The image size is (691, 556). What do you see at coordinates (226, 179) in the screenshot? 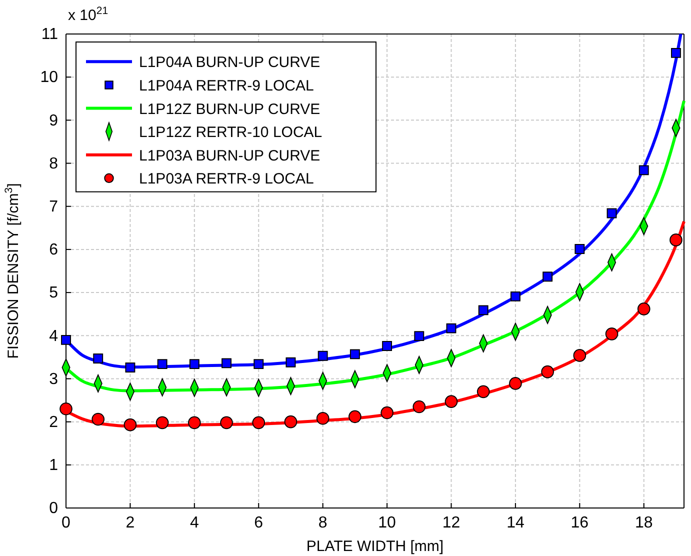
I see `legend-label: L1P03A RERTR-9 LOCAL` at bounding box center [226, 179].